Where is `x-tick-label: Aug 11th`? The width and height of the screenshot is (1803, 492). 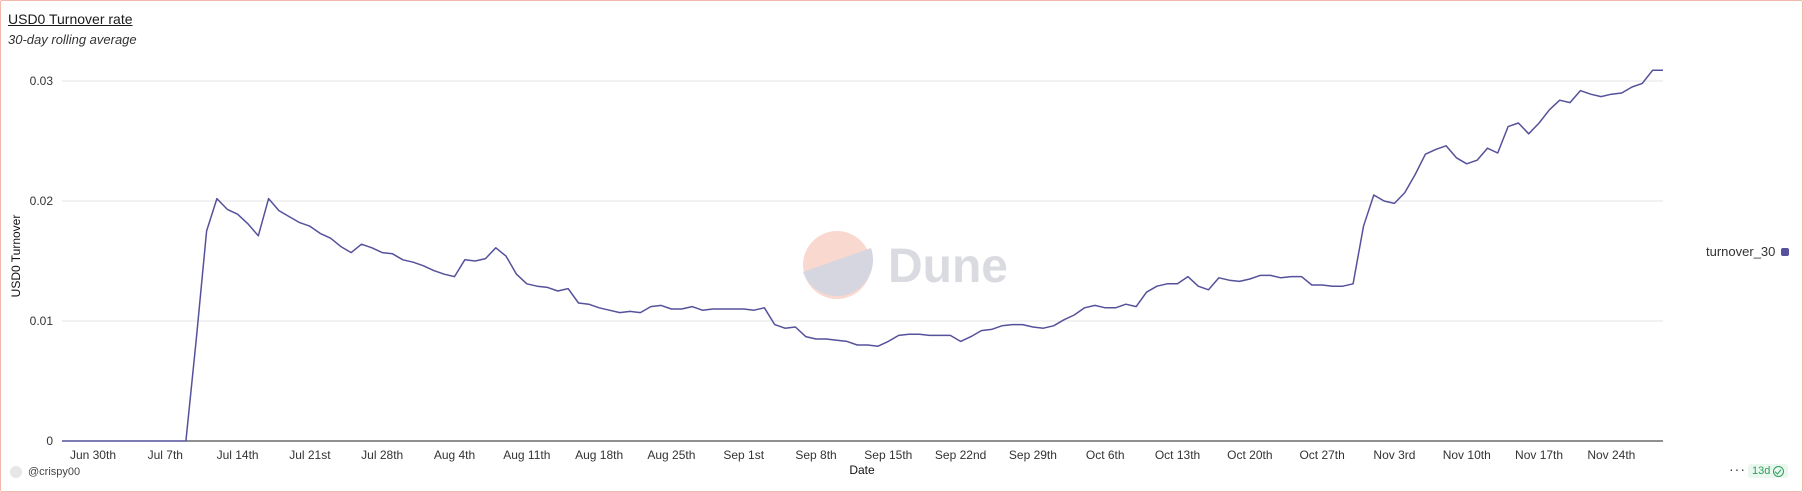 x-tick-label: Aug 11th is located at coordinates (526, 455).